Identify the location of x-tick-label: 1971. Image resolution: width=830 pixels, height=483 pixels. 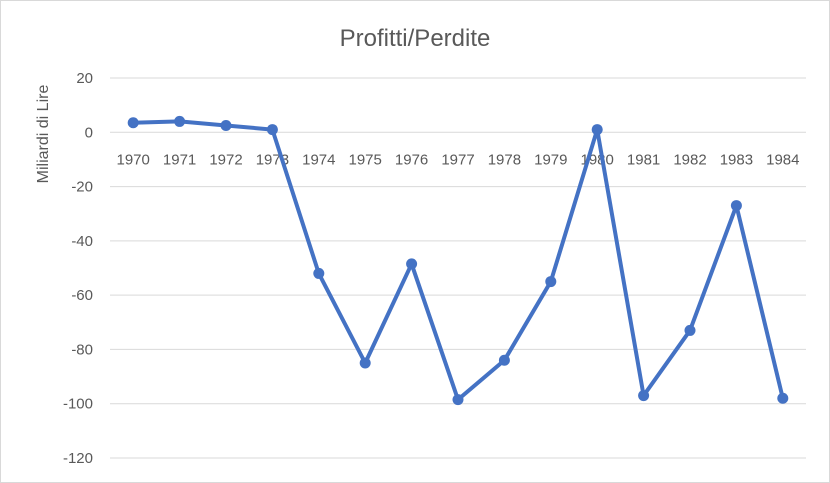
(179, 159).